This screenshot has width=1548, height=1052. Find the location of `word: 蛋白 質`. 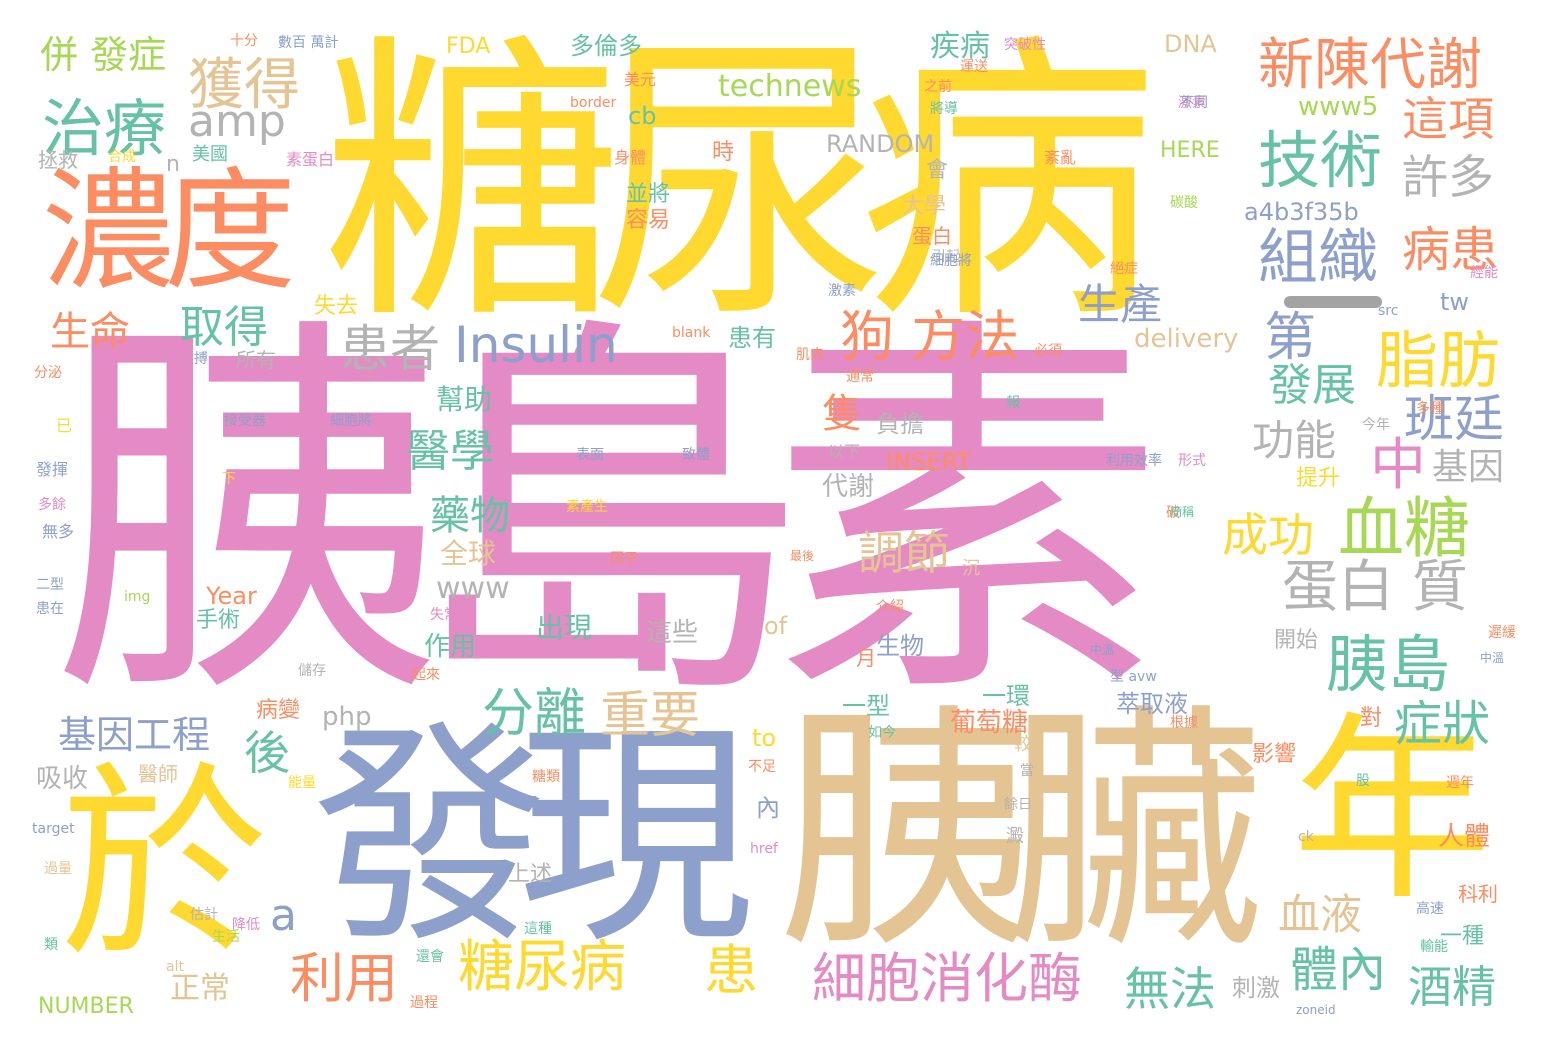

word: 蛋白 質 is located at coordinates (1375, 587).